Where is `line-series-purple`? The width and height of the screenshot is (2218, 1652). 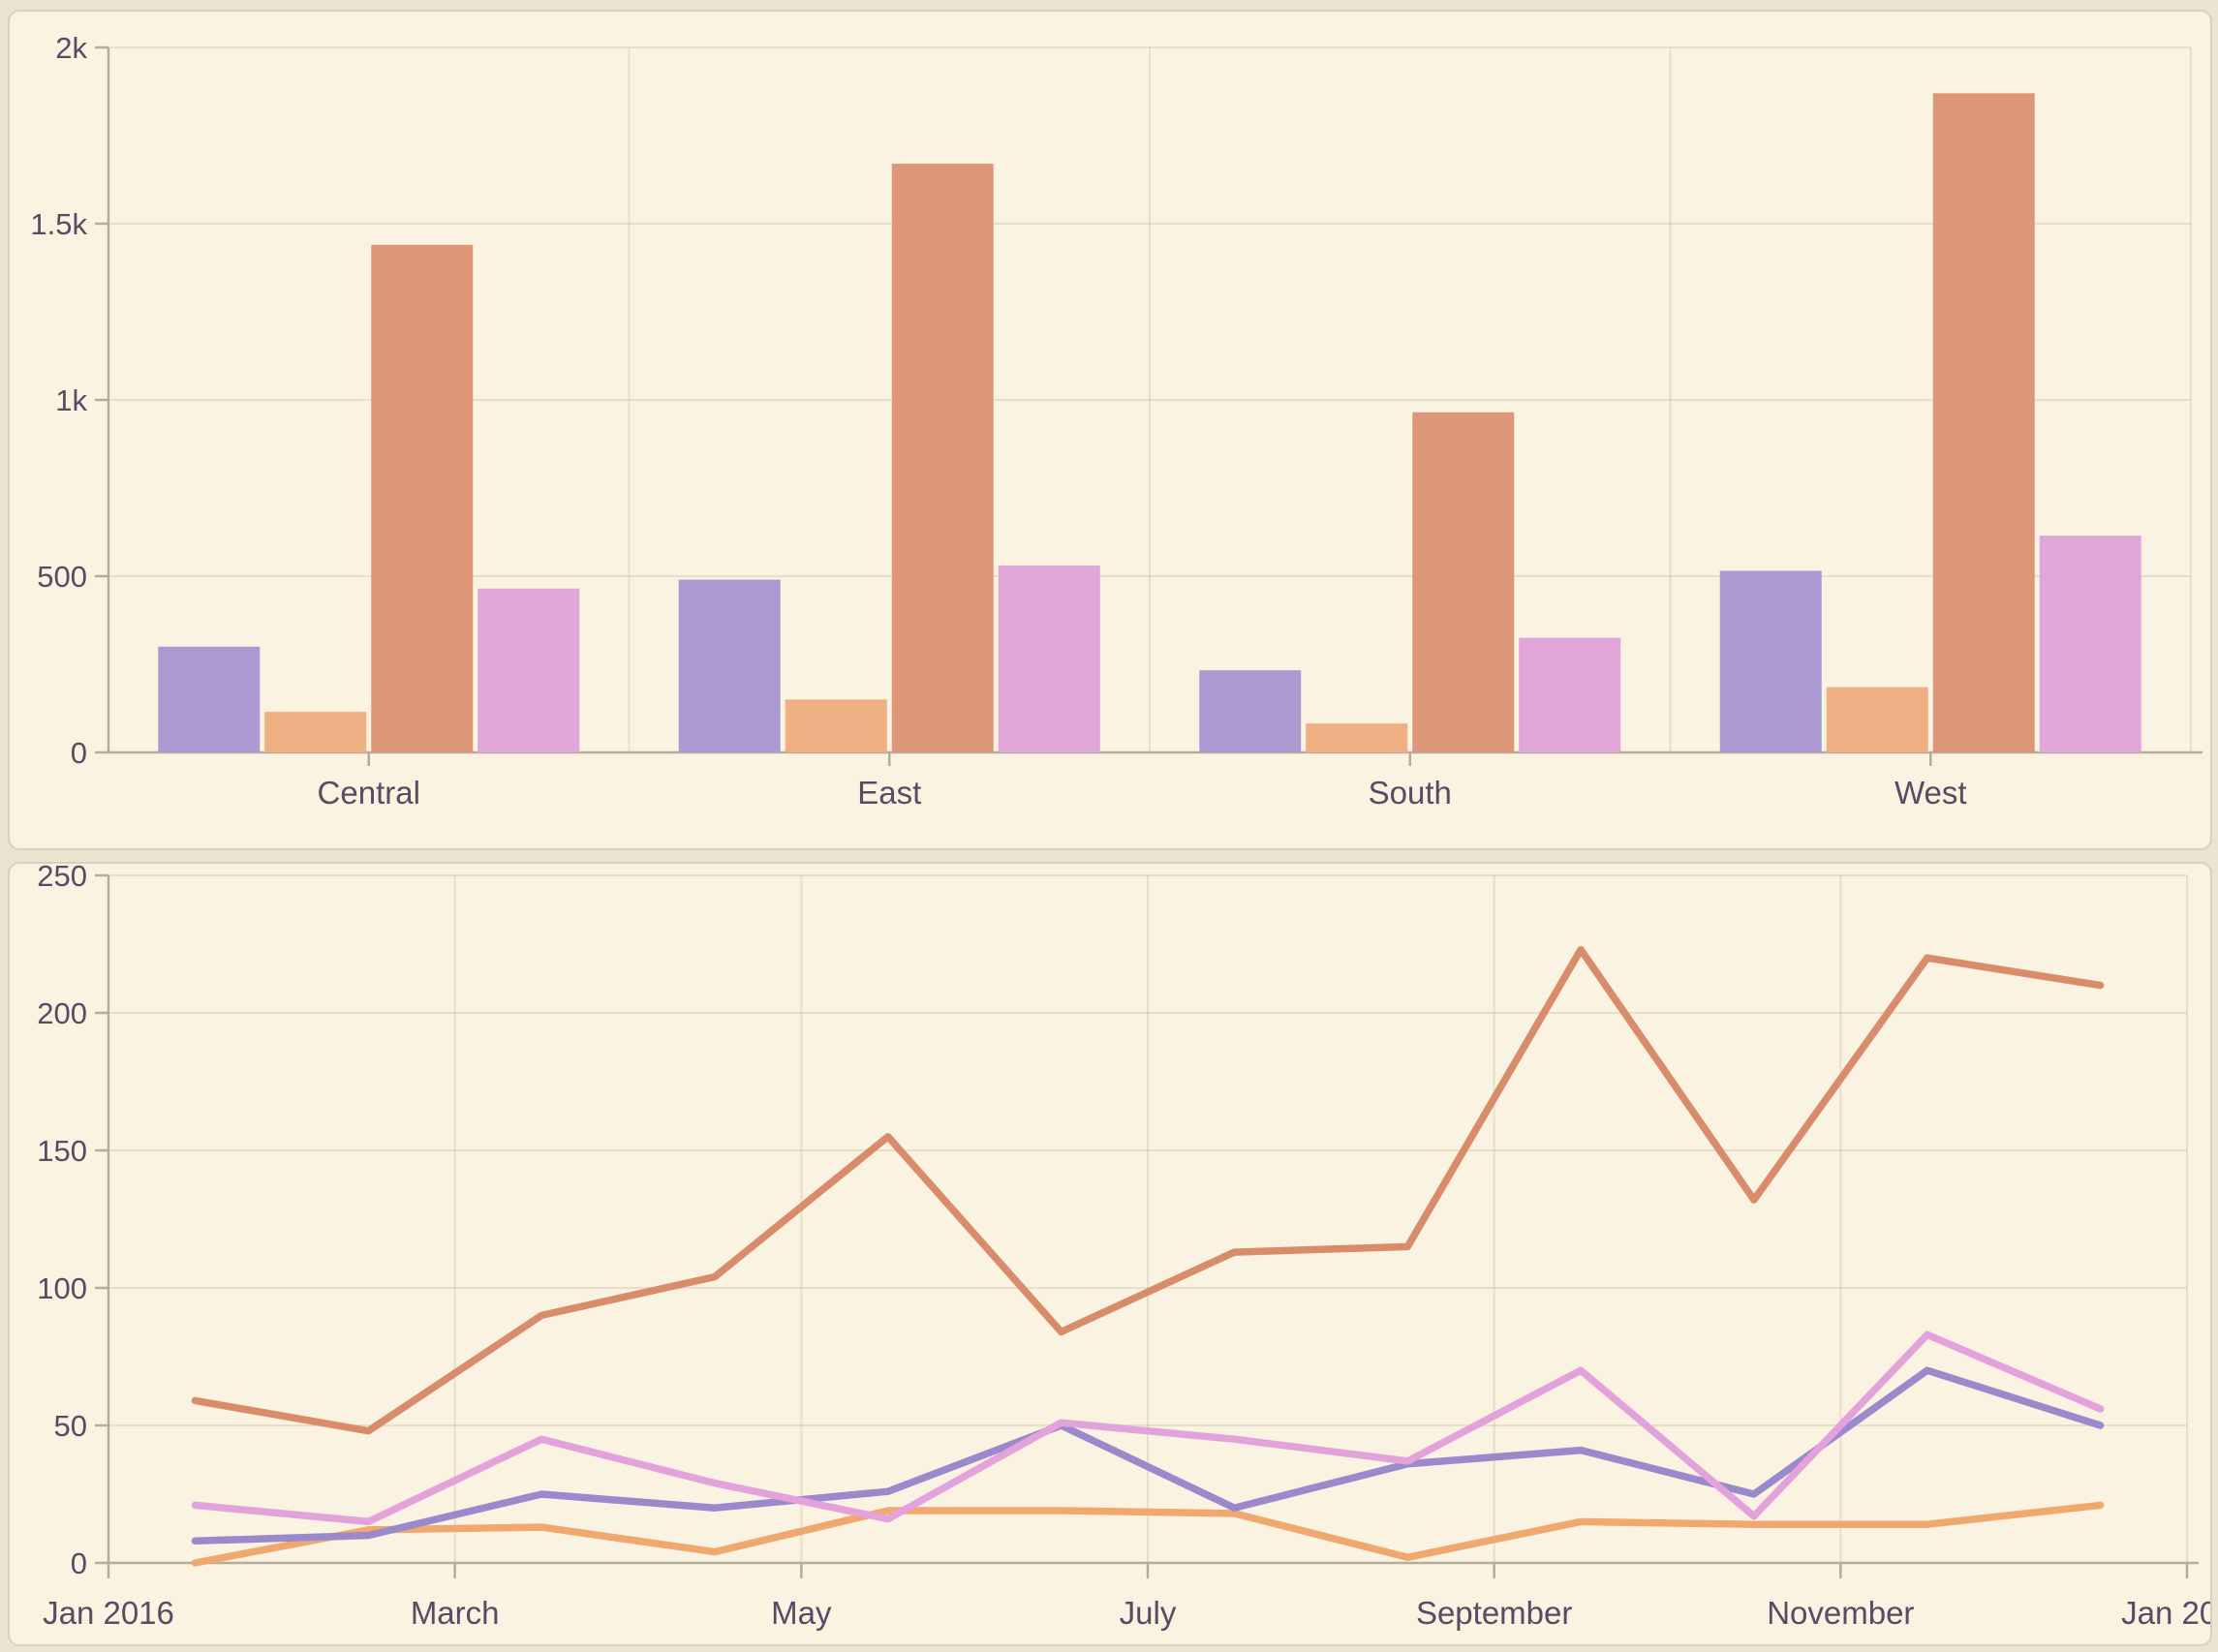 line-series-purple is located at coordinates (1148, 1455).